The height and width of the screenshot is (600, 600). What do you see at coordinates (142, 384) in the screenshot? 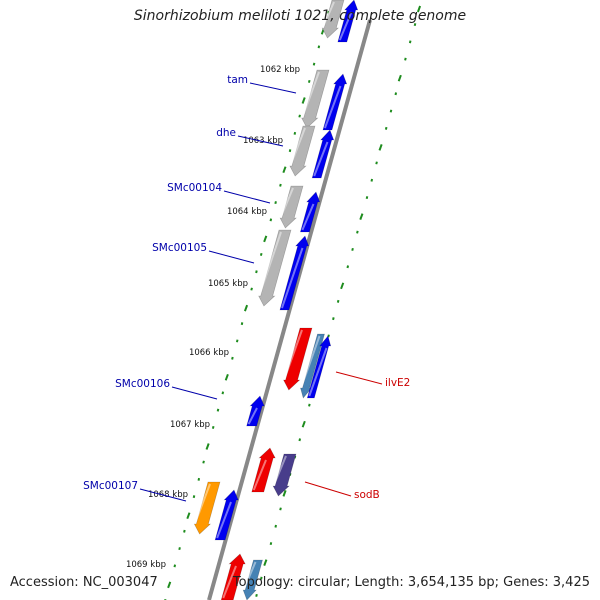
I see `gene-label: SMc00106` at bounding box center [142, 384].